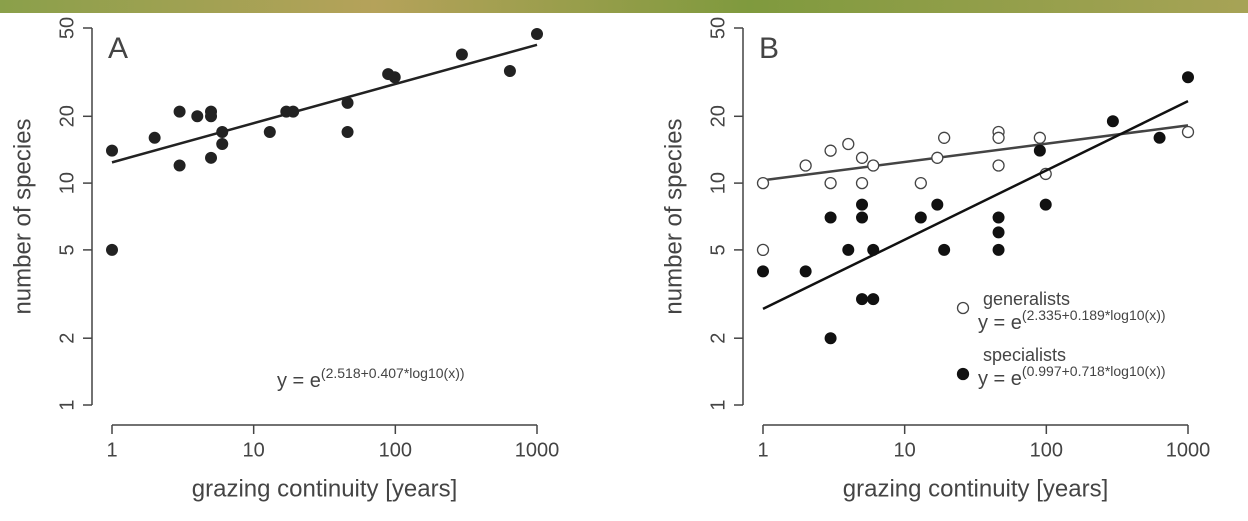 The image size is (1248, 521). Describe the element at coordinates (769, 48) in the screenshot. I see `panel-letter: B` at that location.